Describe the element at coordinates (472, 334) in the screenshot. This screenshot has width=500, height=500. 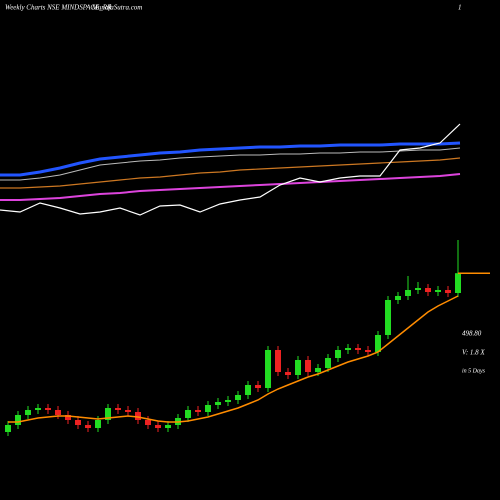
I see `last-price-label: 498.80` at that location.